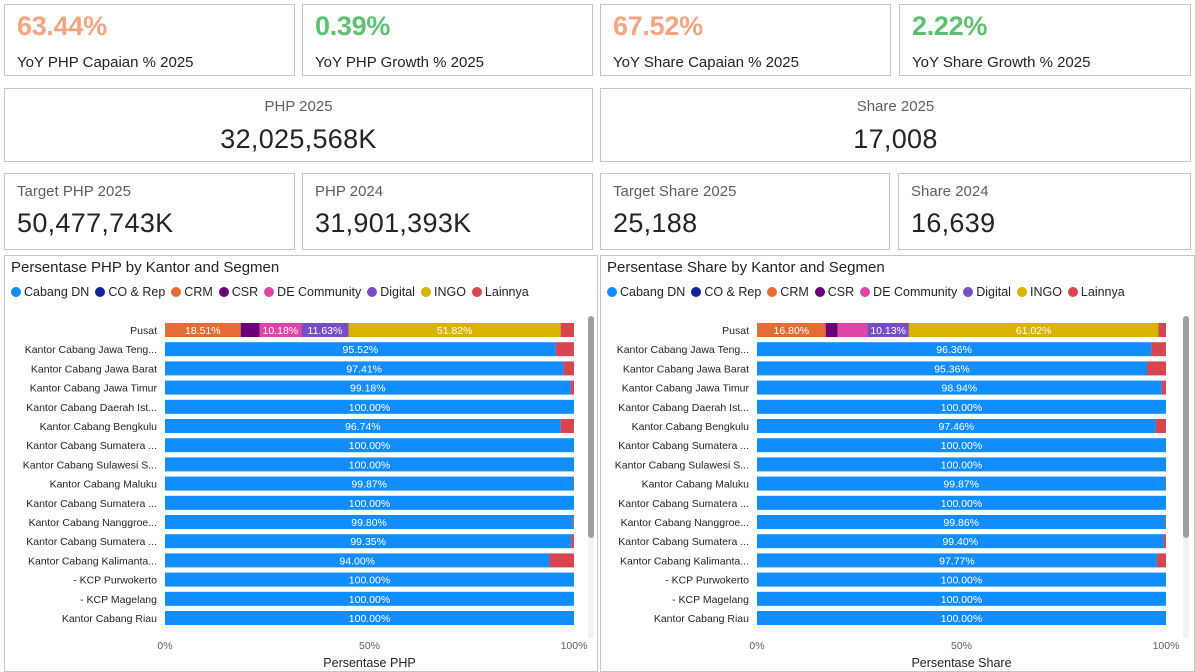  I want to click on data-label: 10.13%, so click(888, 331).